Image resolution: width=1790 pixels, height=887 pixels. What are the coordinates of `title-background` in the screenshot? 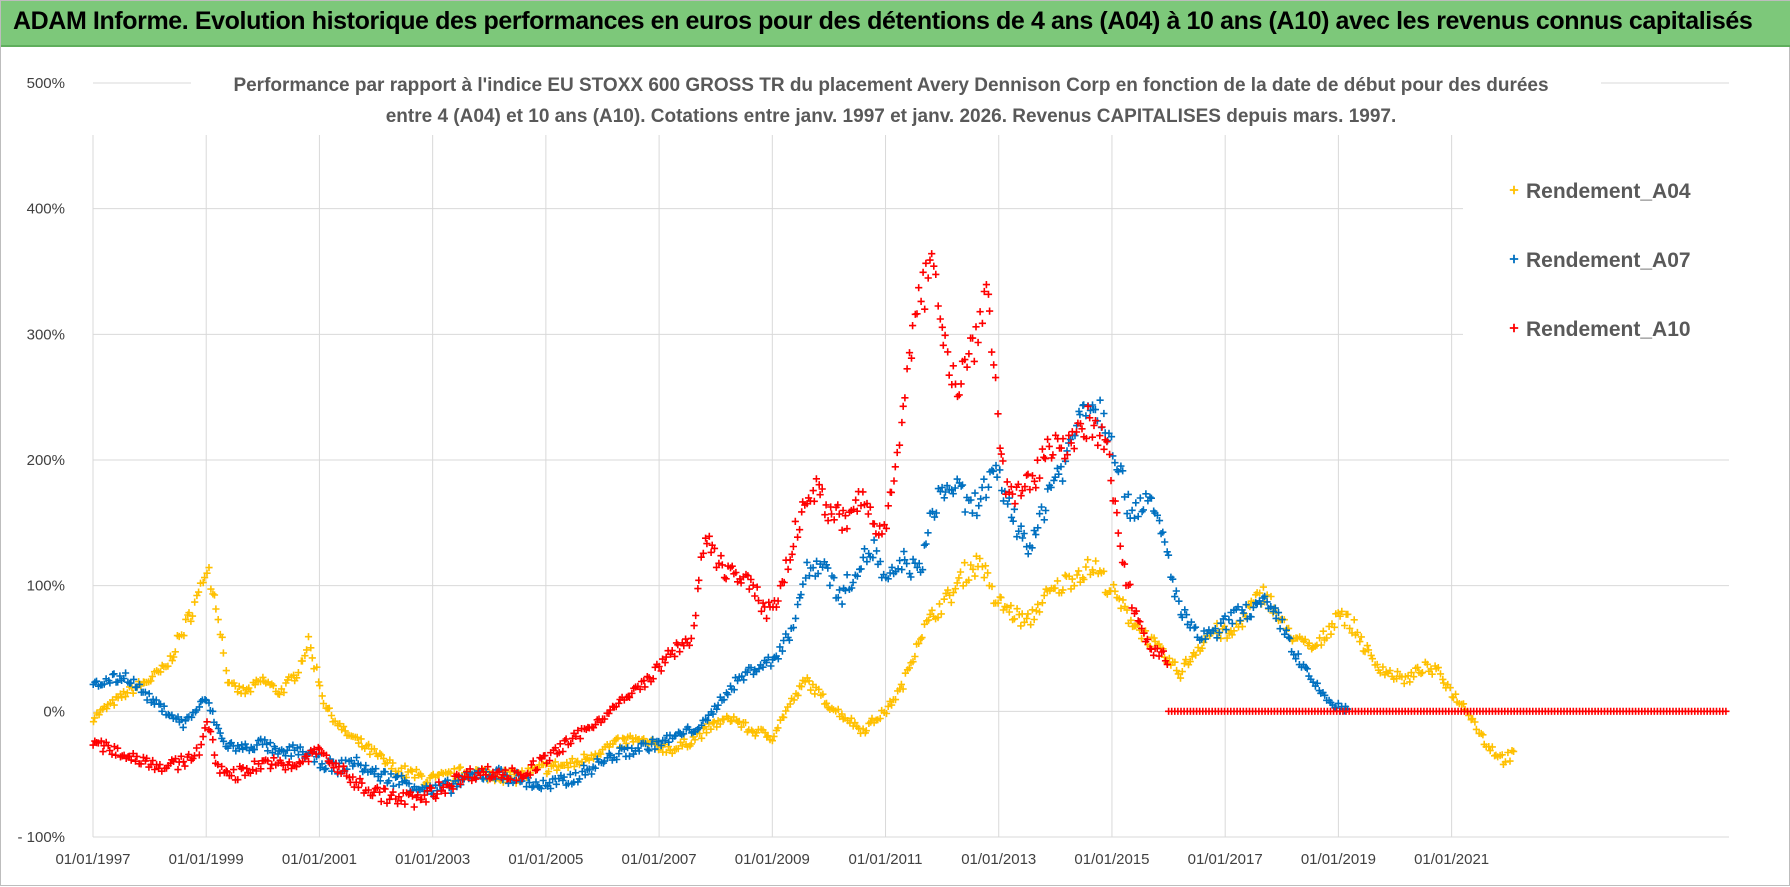 It's located at (896, 98).